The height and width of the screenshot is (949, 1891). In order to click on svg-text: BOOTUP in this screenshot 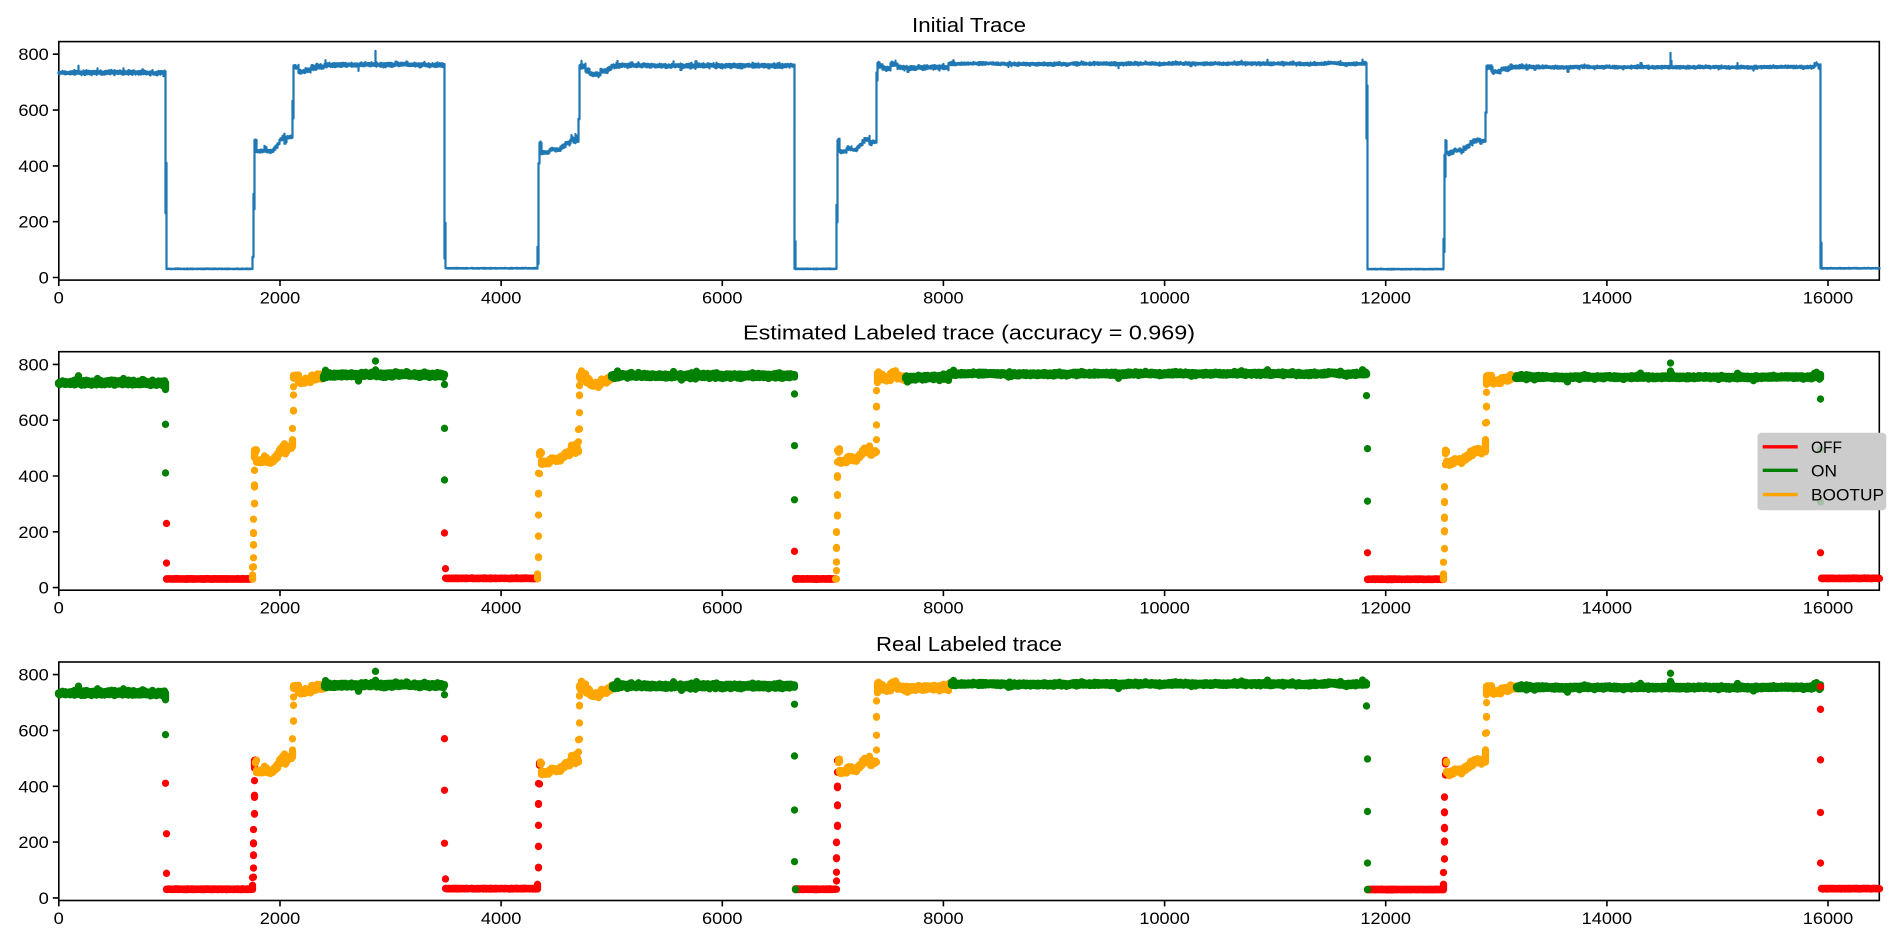, I will do `click(1847, 495)`.